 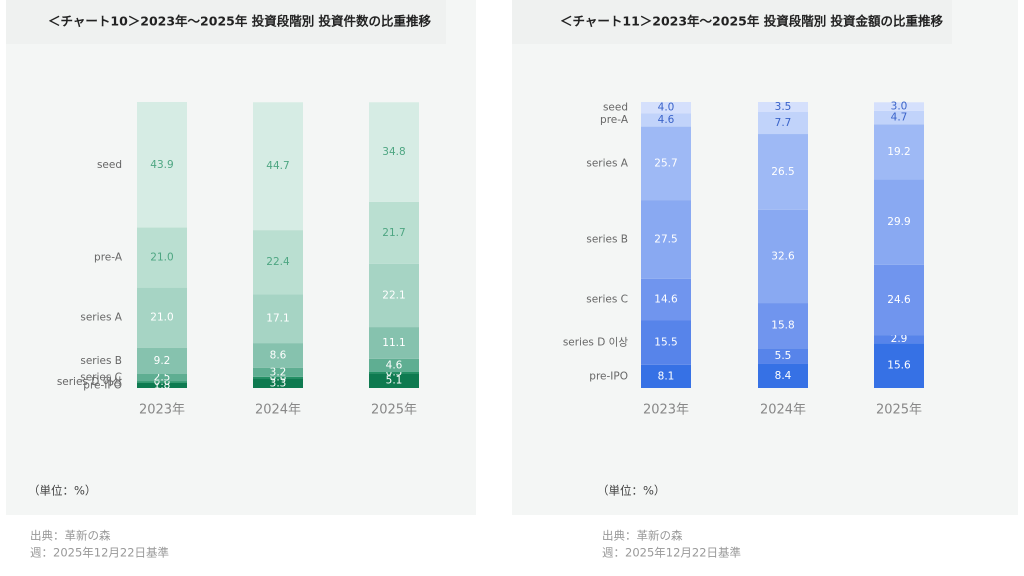 I want to click on data-label: 4.0, so click(x=666, y=108).